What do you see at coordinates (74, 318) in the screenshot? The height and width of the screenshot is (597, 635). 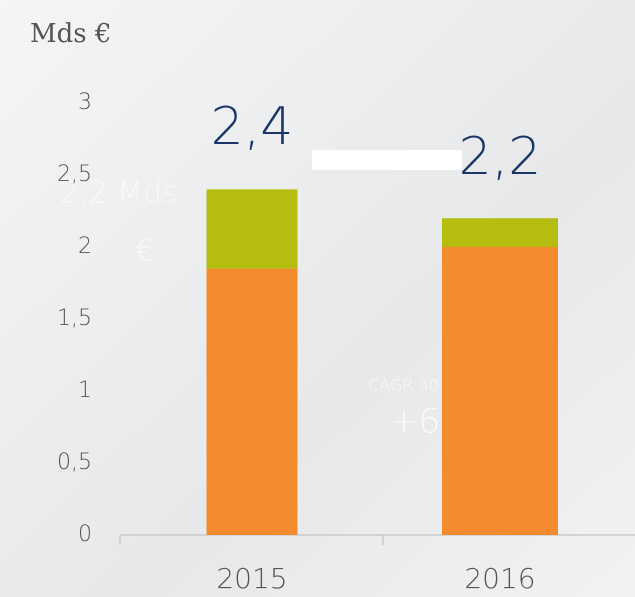 I see `y-tick-label: 1,5` at bounding box center [74, 318].